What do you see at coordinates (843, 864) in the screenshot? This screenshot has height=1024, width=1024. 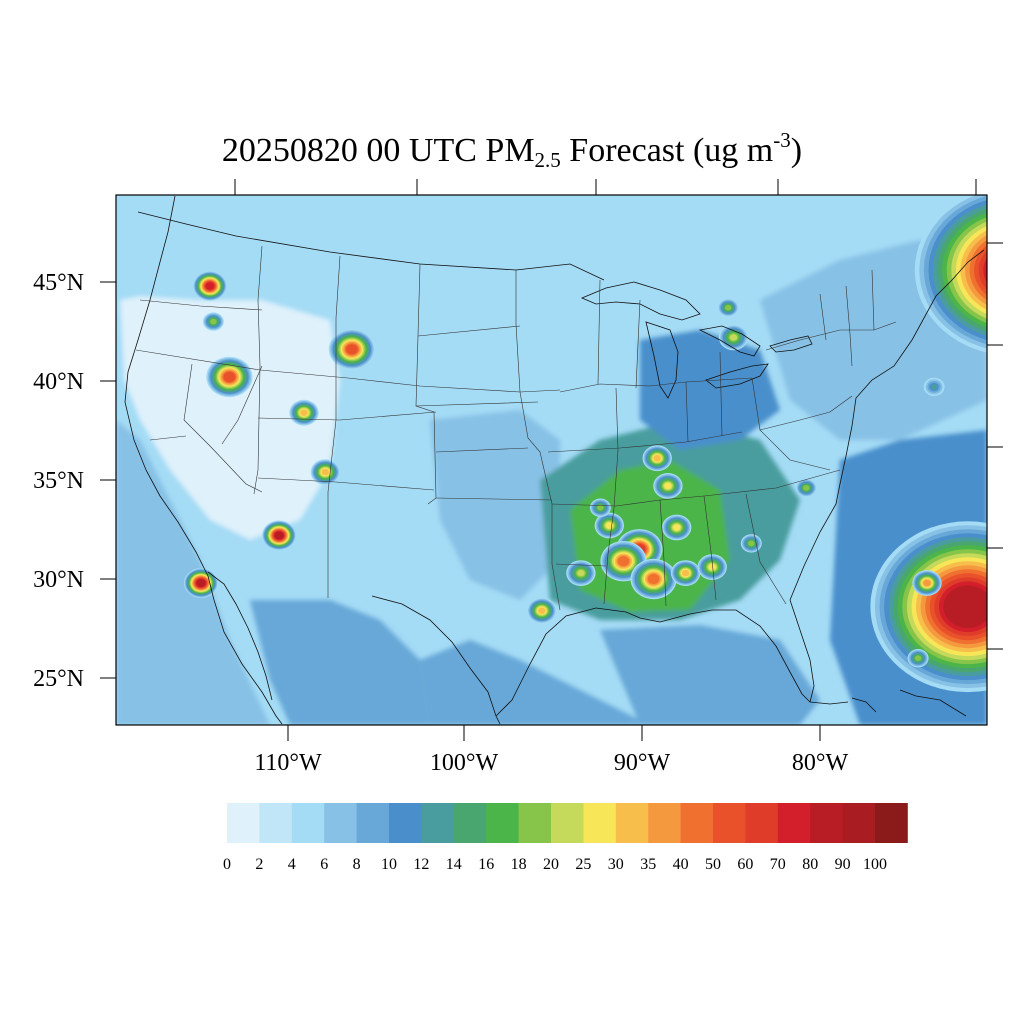 I see `colorbar-label-19: 90` at bounding box center [843, 864].